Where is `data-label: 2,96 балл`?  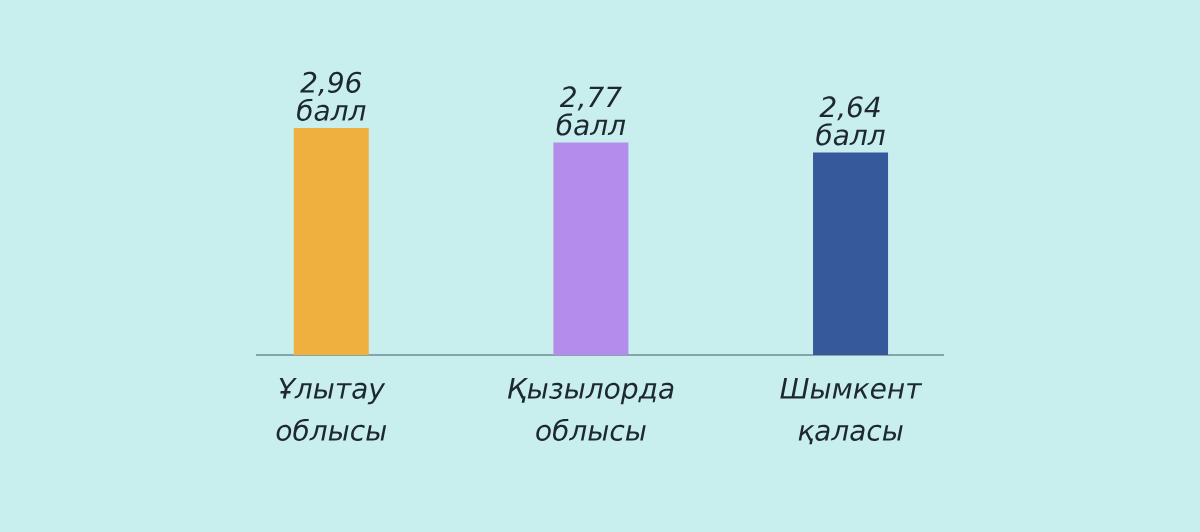
data-label: 2,96 балл is located at coordinates (331, 96).